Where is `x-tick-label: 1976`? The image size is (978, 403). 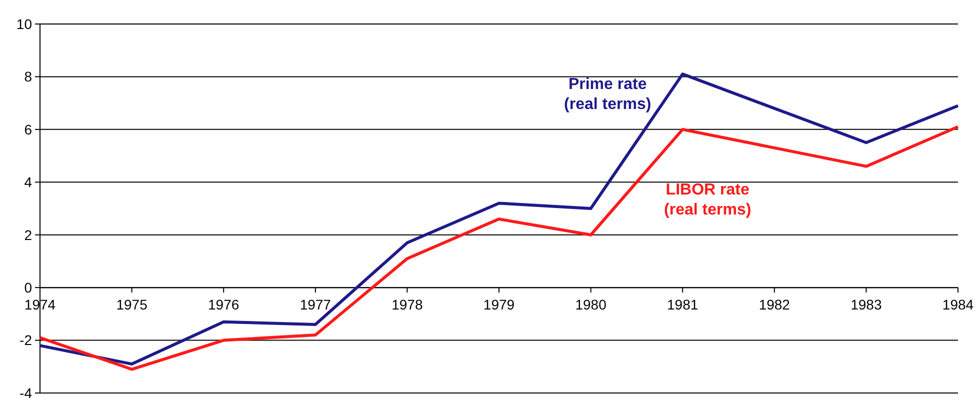
x-tick-label: 1976 is located at coordinates (224, 304).